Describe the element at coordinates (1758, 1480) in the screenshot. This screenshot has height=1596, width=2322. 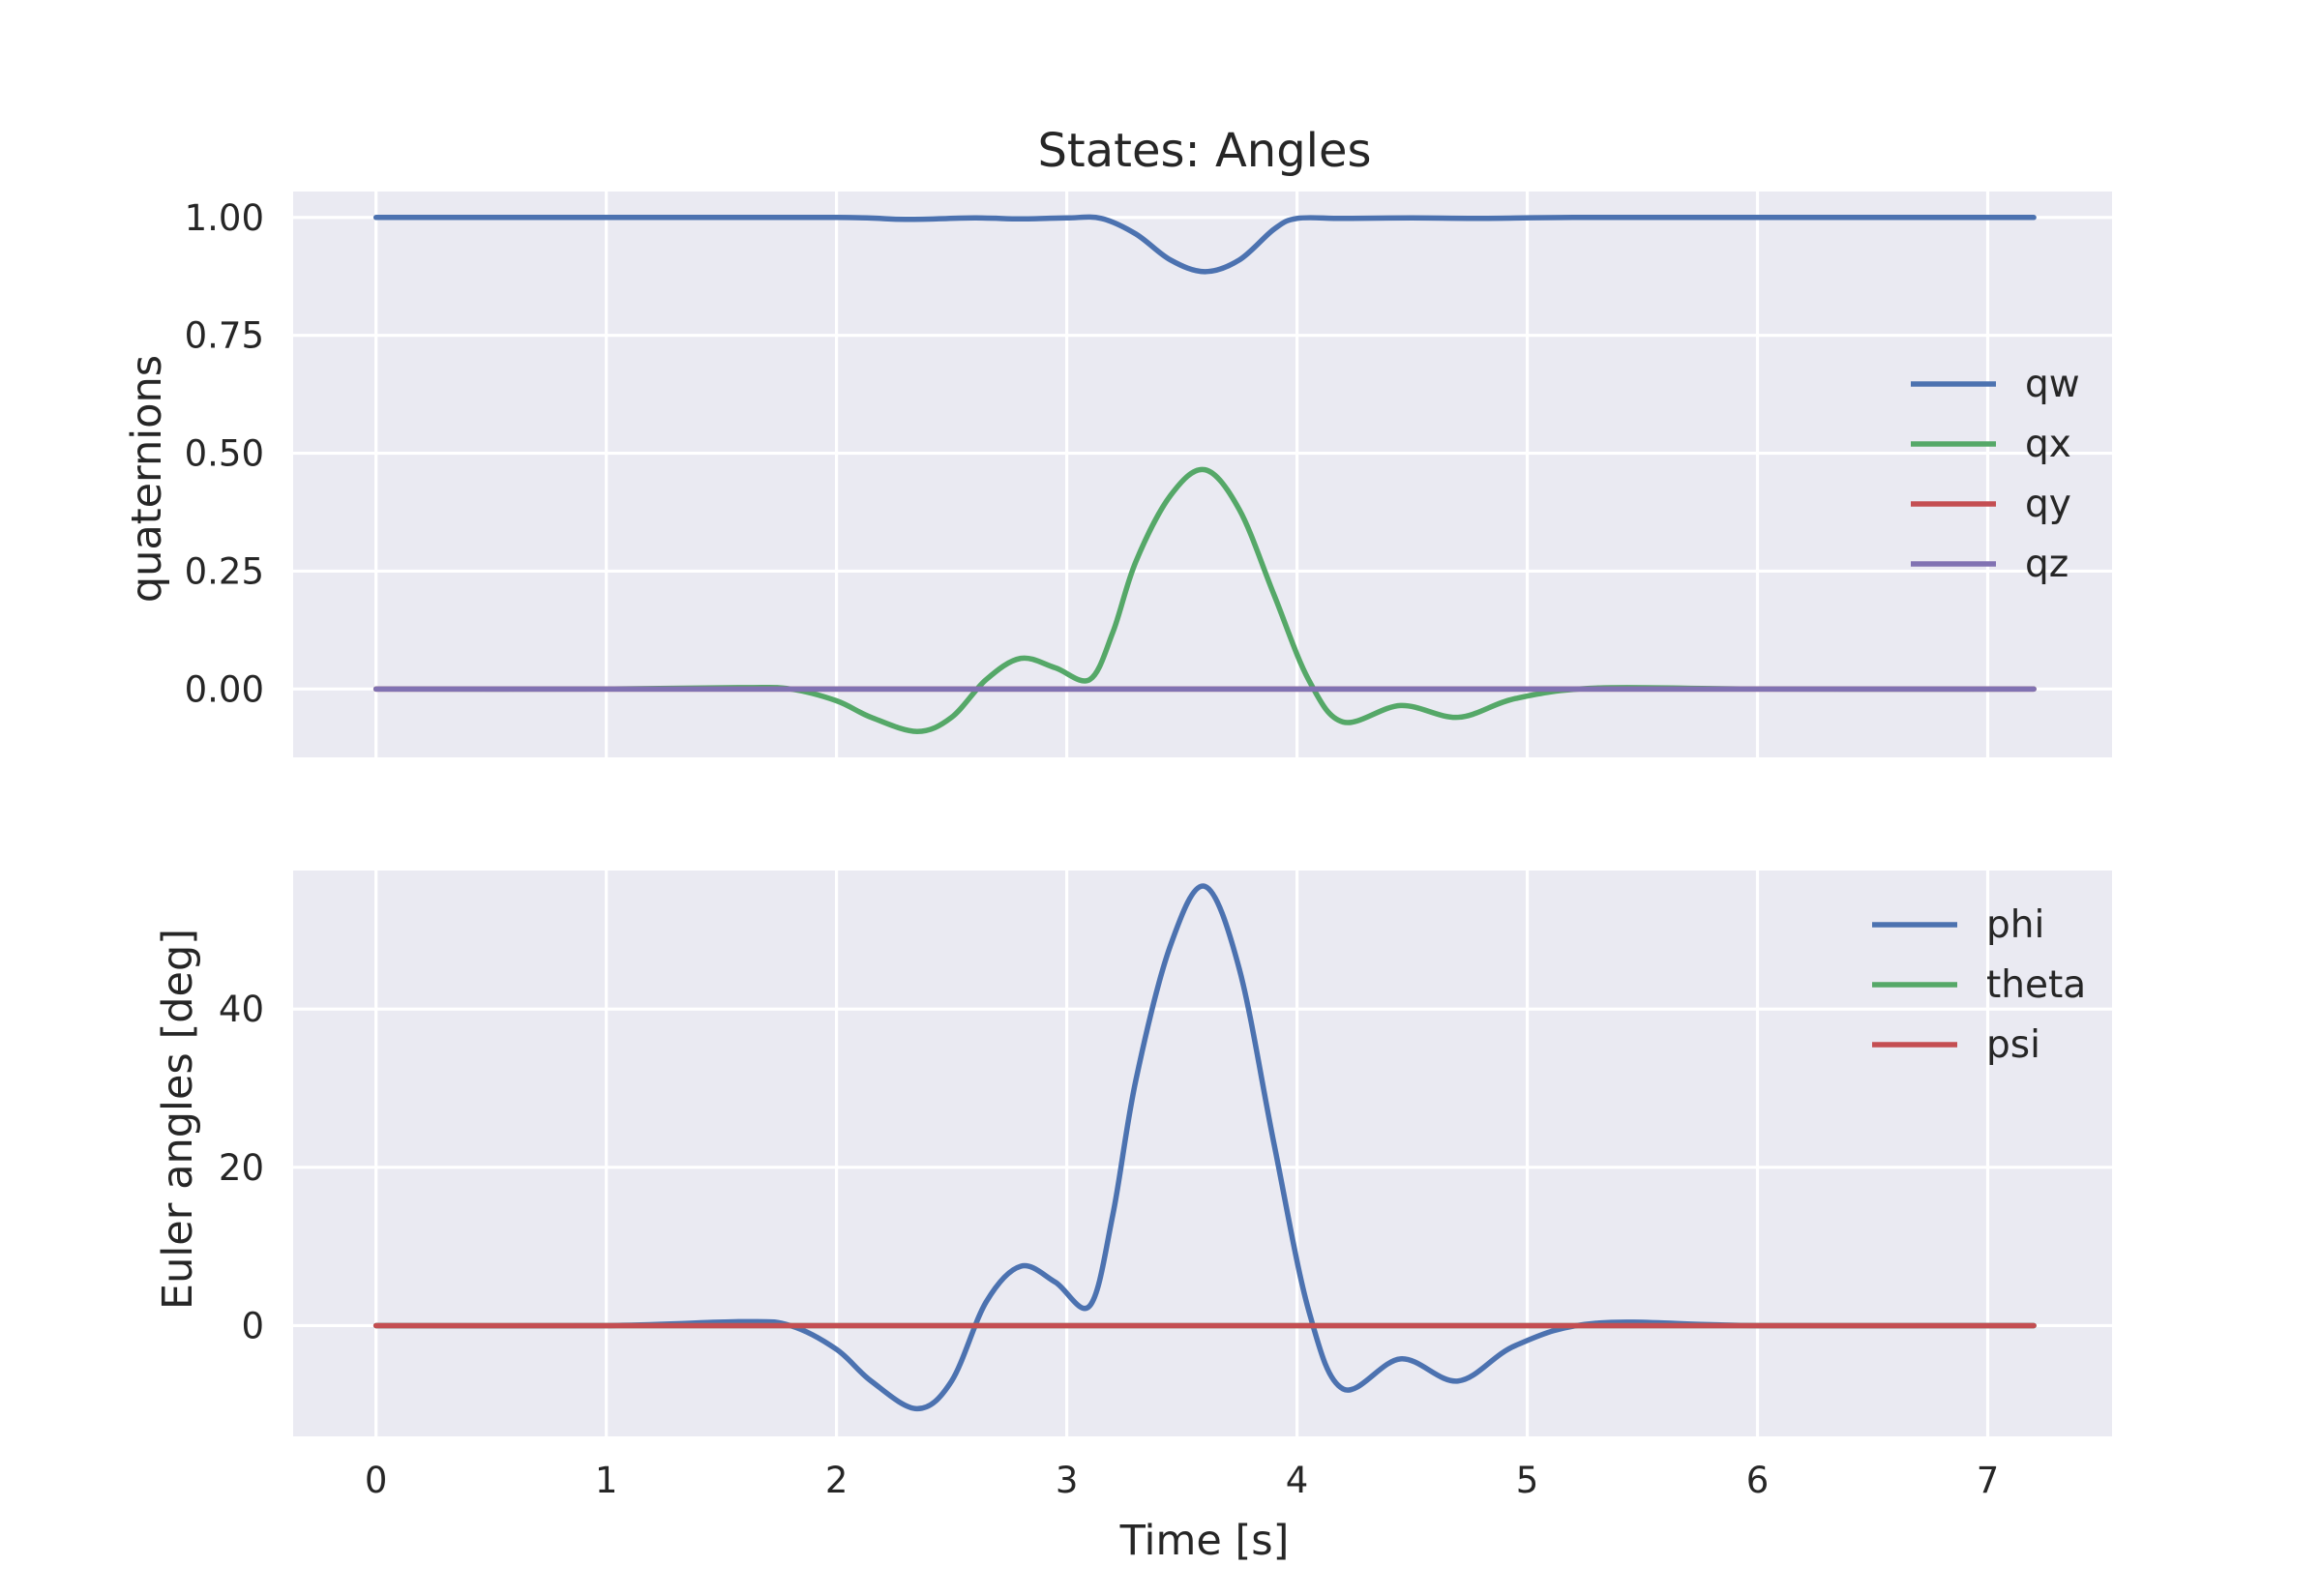
I see `x-tick-label: 6` at that location.